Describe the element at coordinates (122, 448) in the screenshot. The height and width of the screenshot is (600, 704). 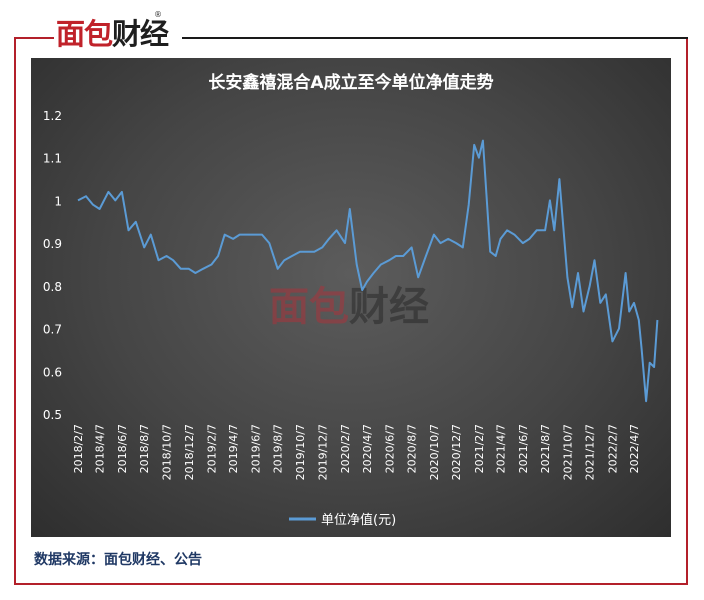
I see `x-tick-label: 2018/6/7` at that location.